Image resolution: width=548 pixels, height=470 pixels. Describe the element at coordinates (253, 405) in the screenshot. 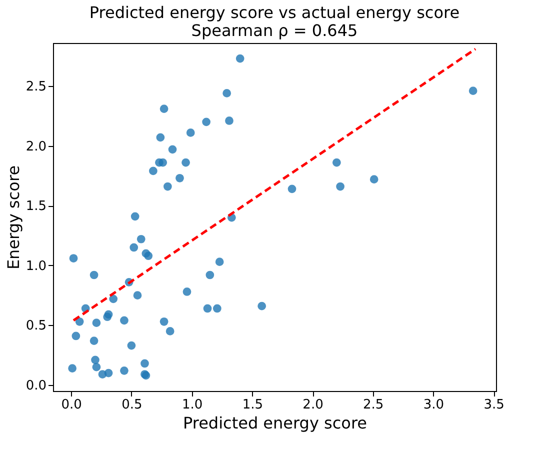

I see `x-tick-label: 1.5` at that location.